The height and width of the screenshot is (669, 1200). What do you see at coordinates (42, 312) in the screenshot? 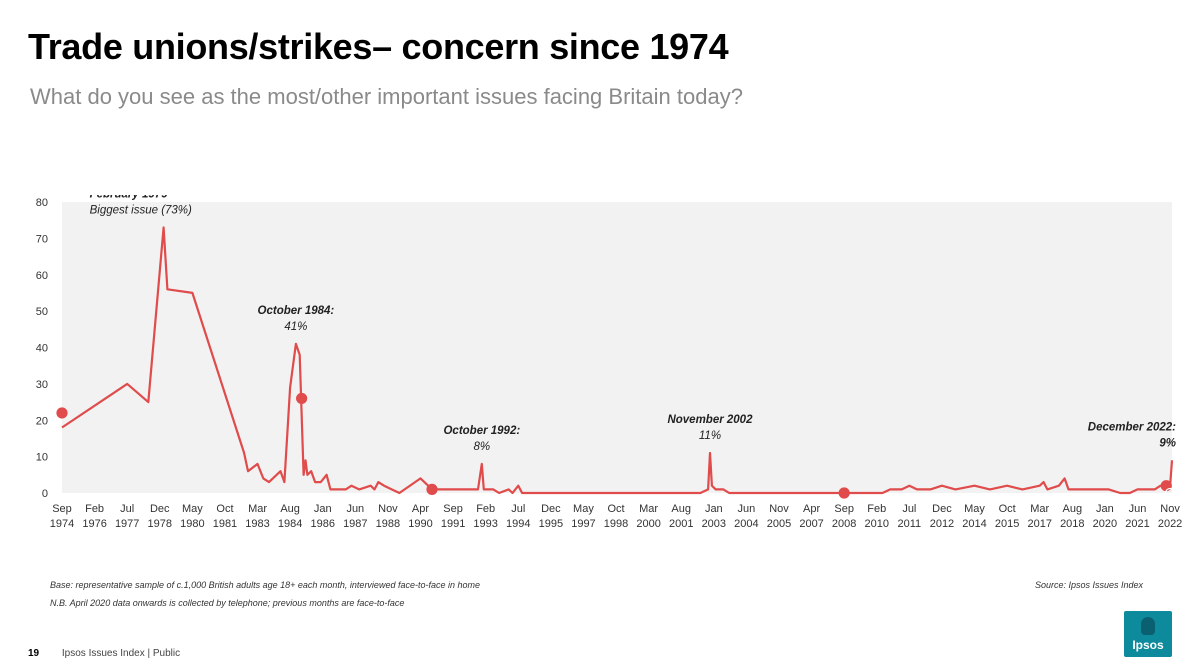
I see `y-tick-label: 50` at bounding box center [42, 312].